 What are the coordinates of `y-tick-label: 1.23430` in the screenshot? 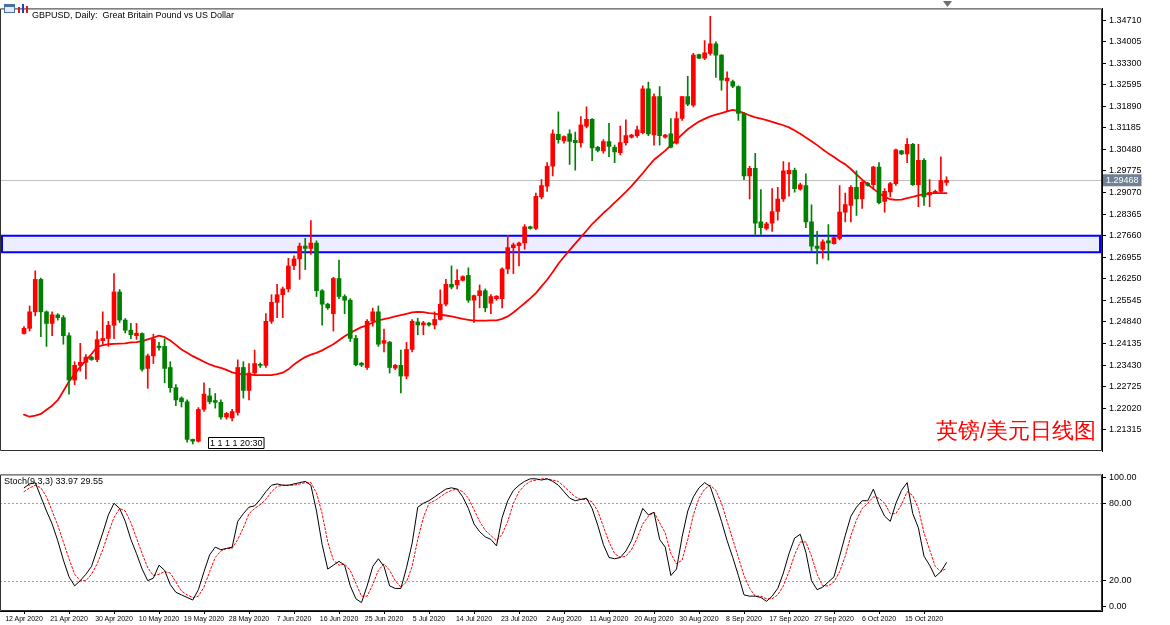 It's located at (1125, 364).